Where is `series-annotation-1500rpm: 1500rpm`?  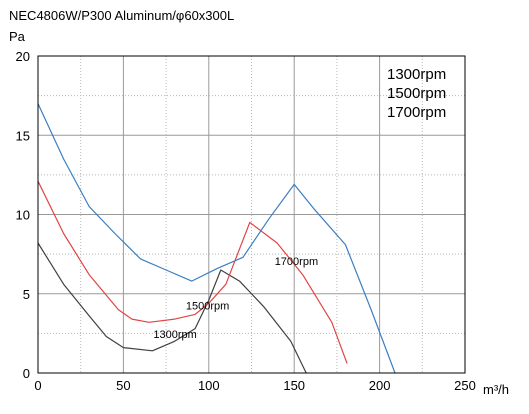 series-annotation-1500rpm: 1500rpm is located at coordinates (207, 307).